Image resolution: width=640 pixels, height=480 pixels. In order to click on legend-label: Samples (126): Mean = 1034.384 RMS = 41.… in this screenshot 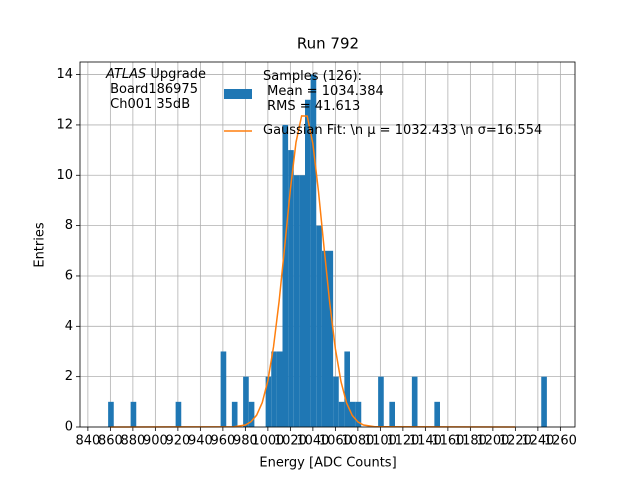, I will do `click(323, 91)`.